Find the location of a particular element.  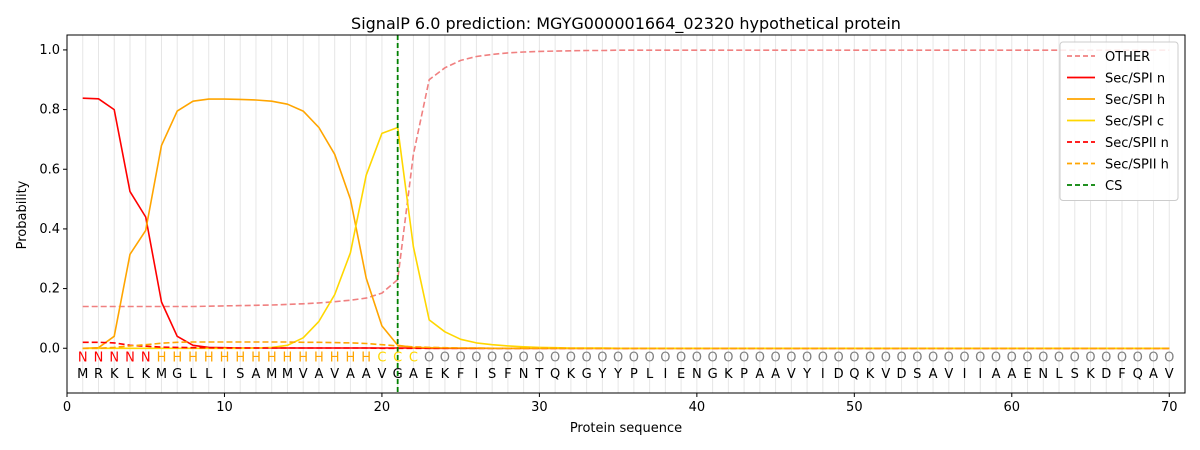

x-axis-label: Protein sequence is located at coordinates (626, 428).